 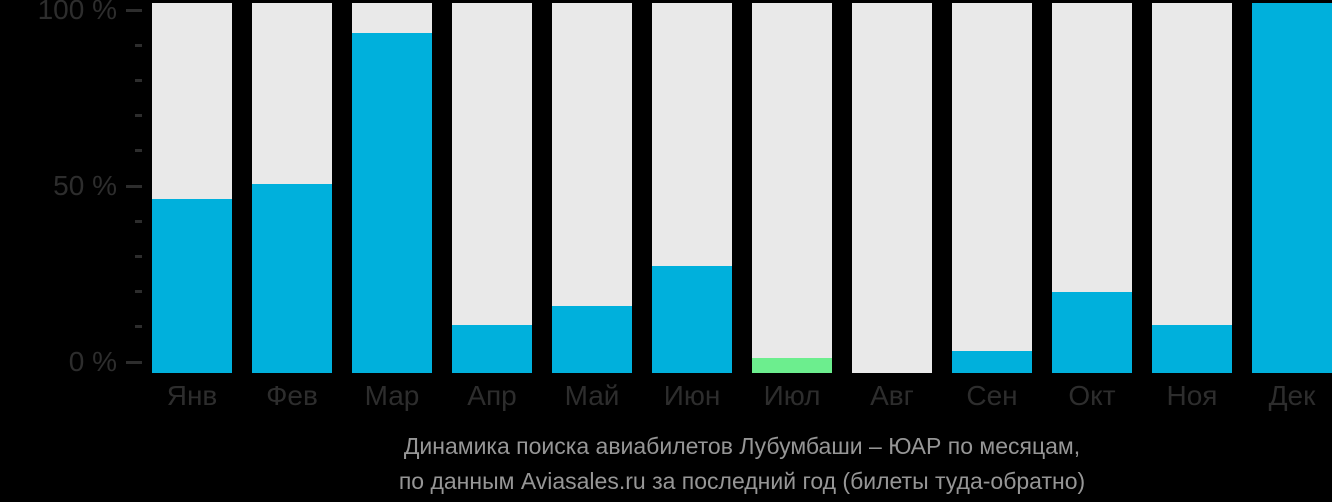 I want to click on x-tick-label-Сен: Сен, so click(x=992, y=395).